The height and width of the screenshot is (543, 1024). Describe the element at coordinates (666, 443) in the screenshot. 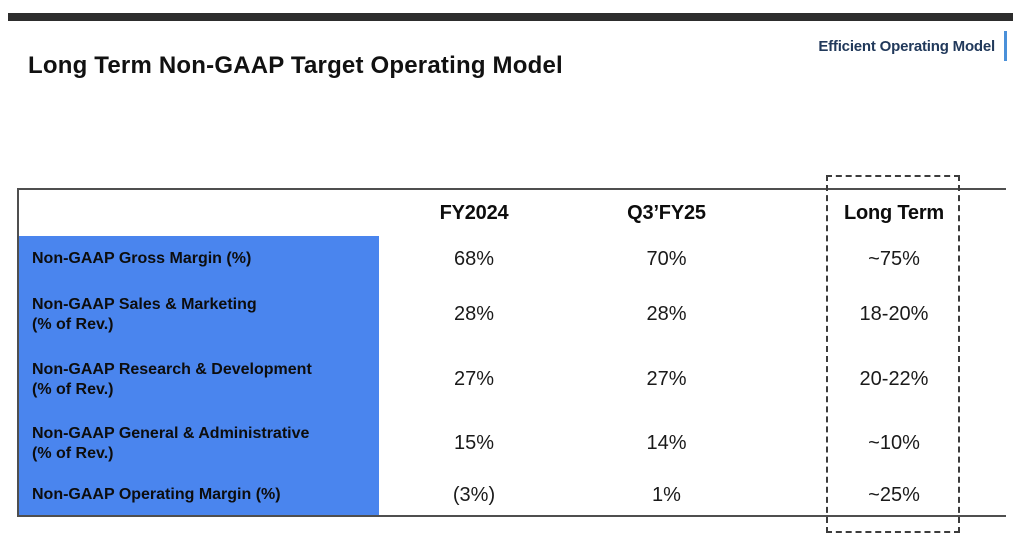

I see `cell-q3fy25: 14%` at that location.